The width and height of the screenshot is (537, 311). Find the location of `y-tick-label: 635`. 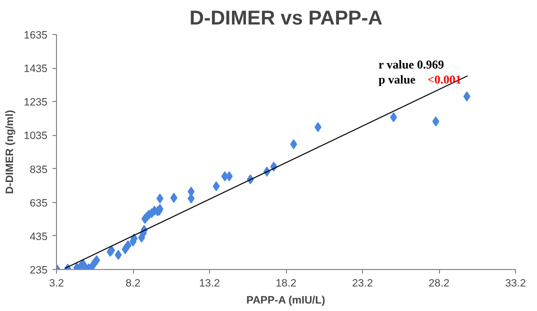

y-tick-label: 635 is located at coordinates (39, 203).